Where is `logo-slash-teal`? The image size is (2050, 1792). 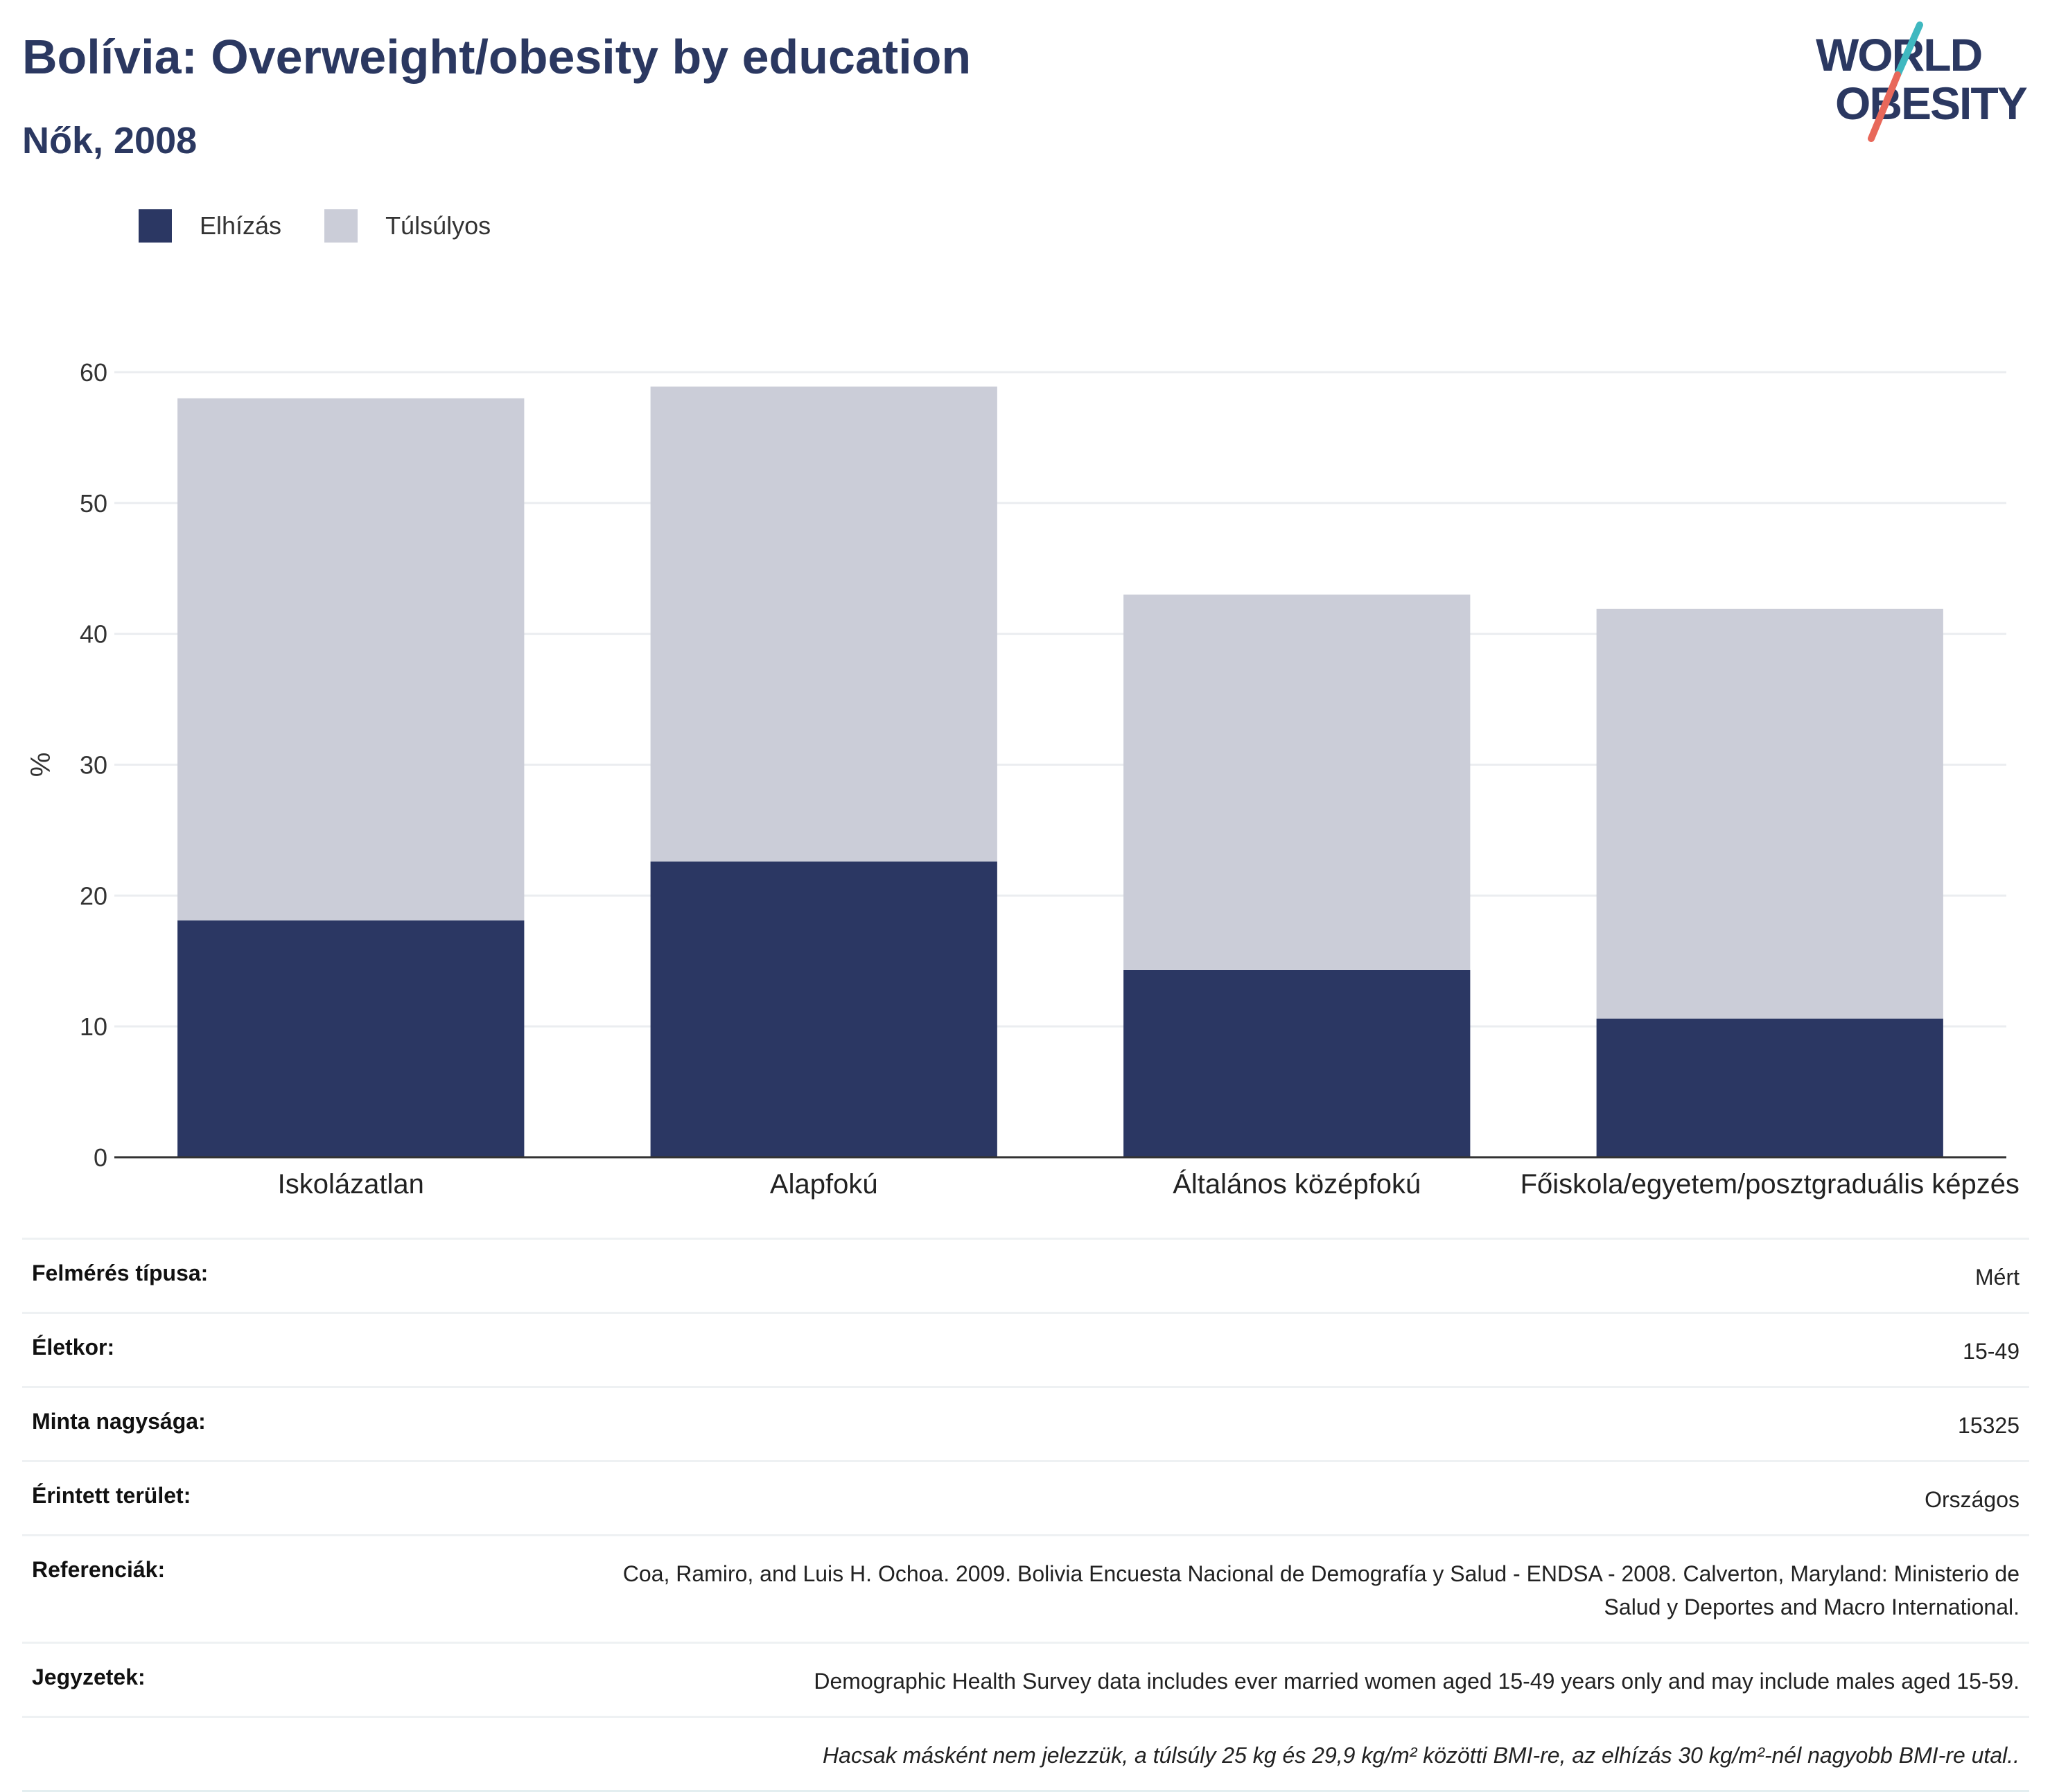 logo-slash-teal is located at coordinates (1908, 49).